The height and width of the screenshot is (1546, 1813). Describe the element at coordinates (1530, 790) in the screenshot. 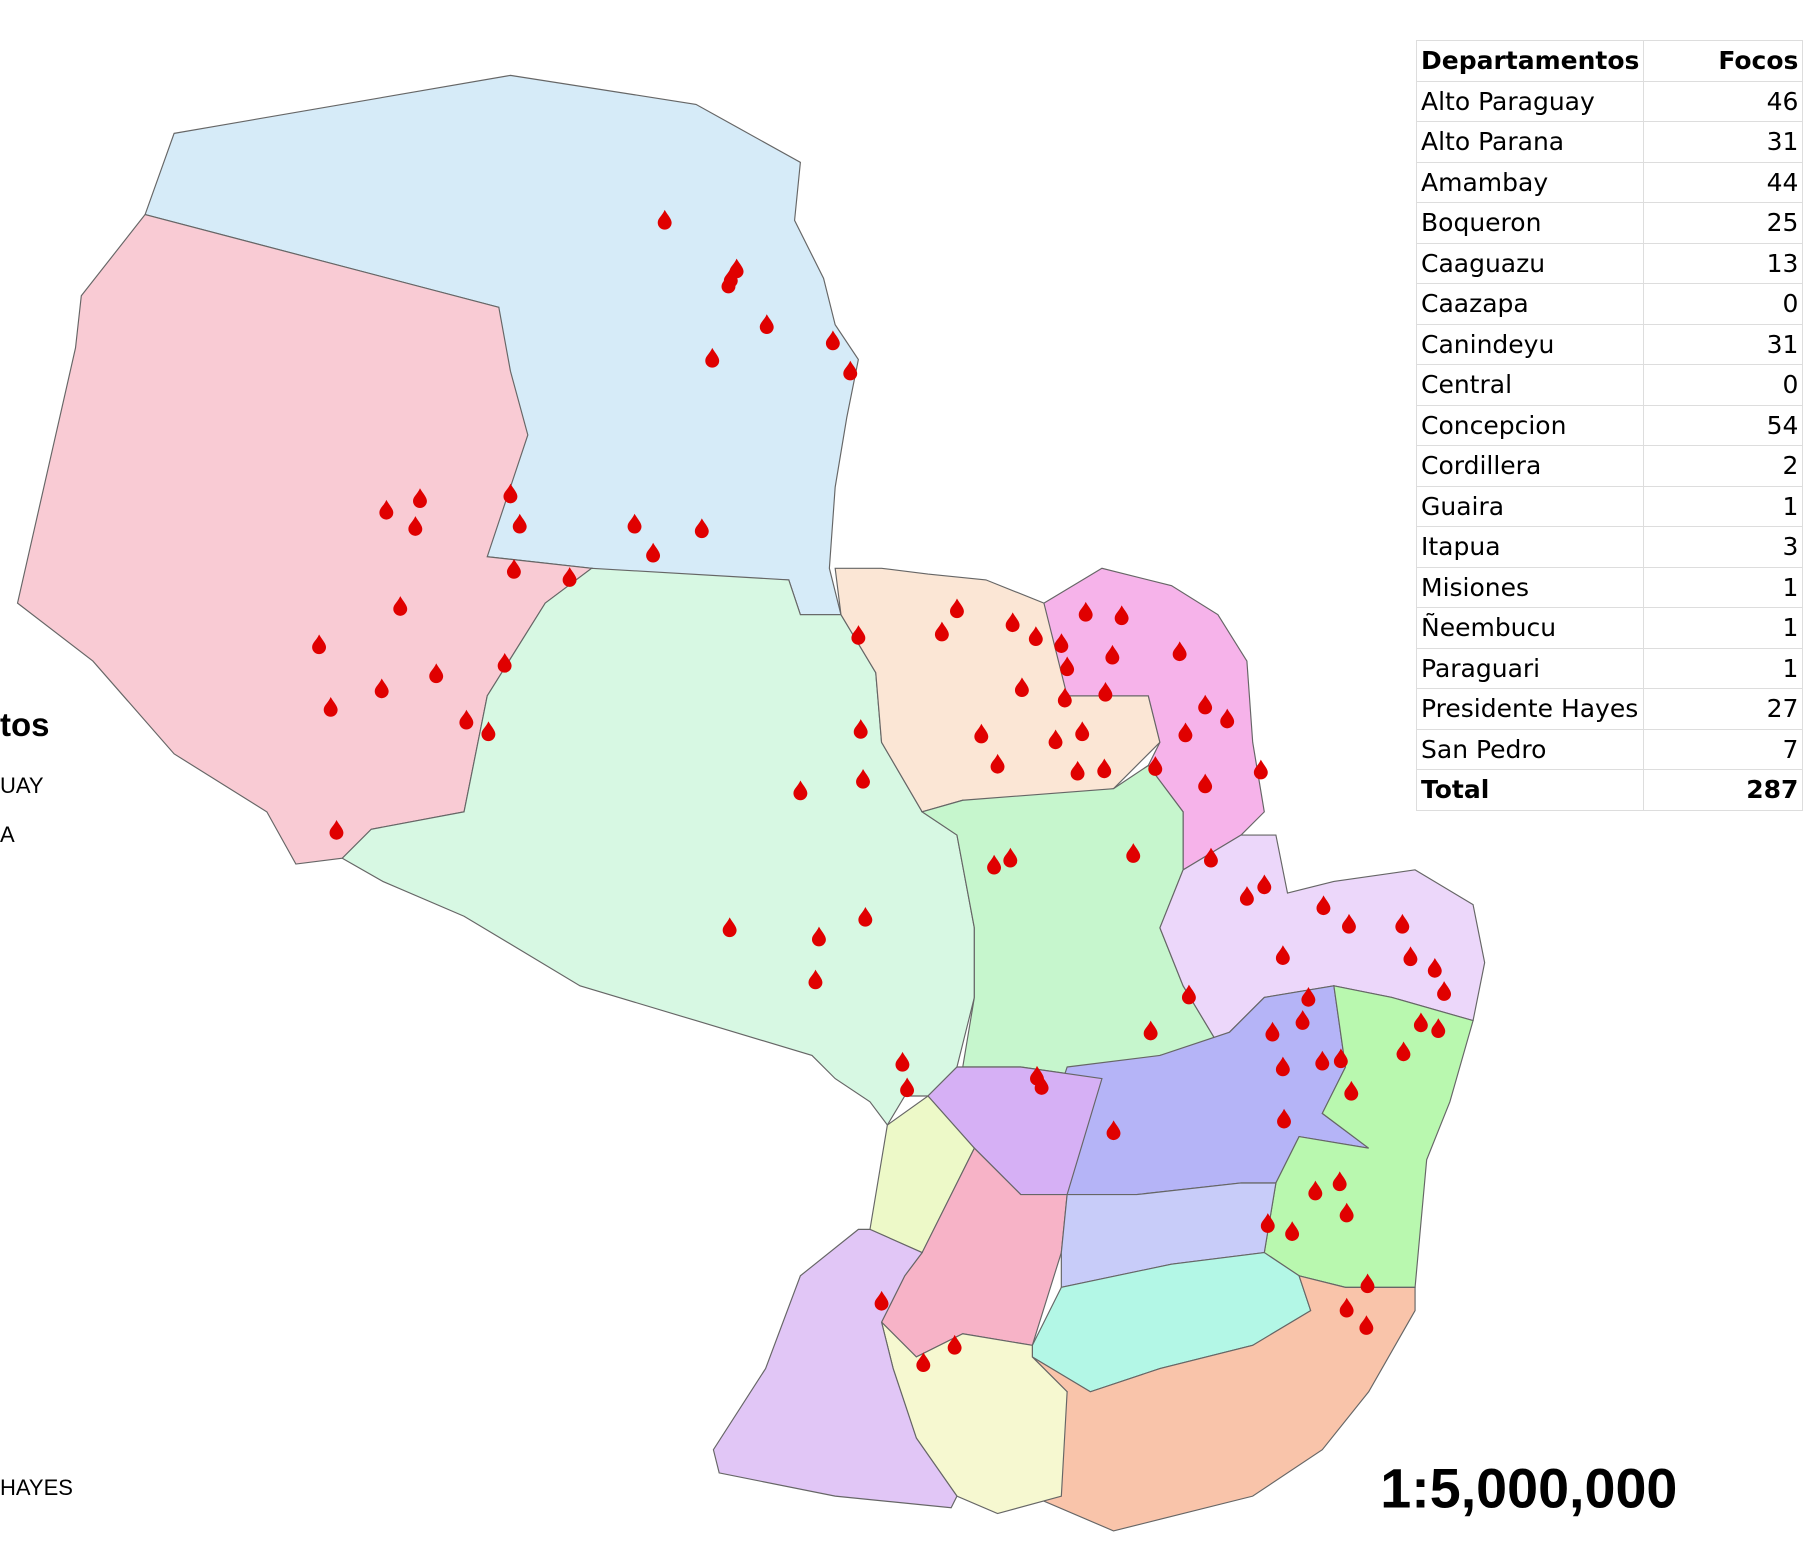

I see `table-cell: Total` at that location.